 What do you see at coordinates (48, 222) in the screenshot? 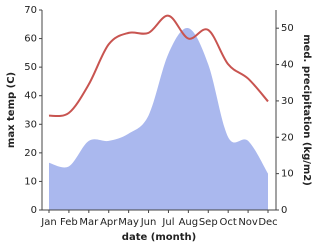
I see `x-tick-label: Jan` at bounding box center [48, 222].